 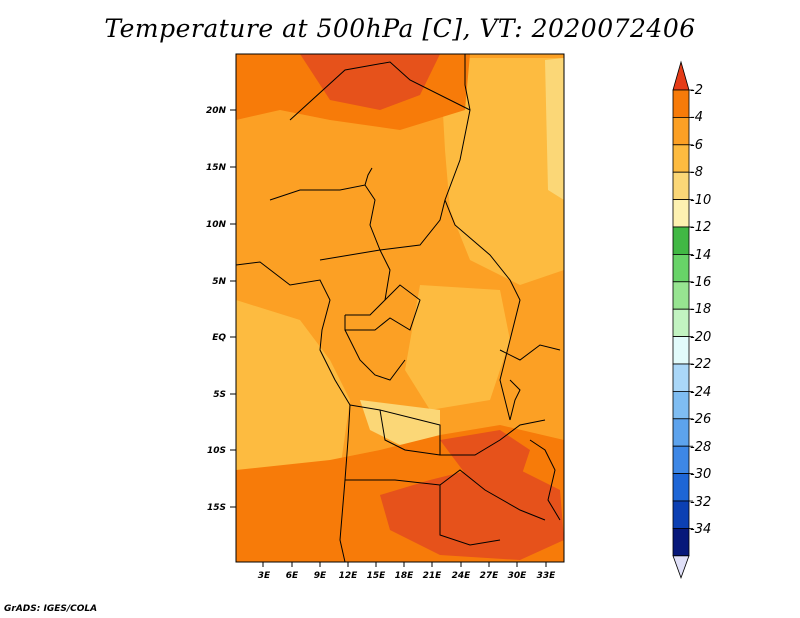 I want to click on field-light-ne, so click(x=502, y=171).